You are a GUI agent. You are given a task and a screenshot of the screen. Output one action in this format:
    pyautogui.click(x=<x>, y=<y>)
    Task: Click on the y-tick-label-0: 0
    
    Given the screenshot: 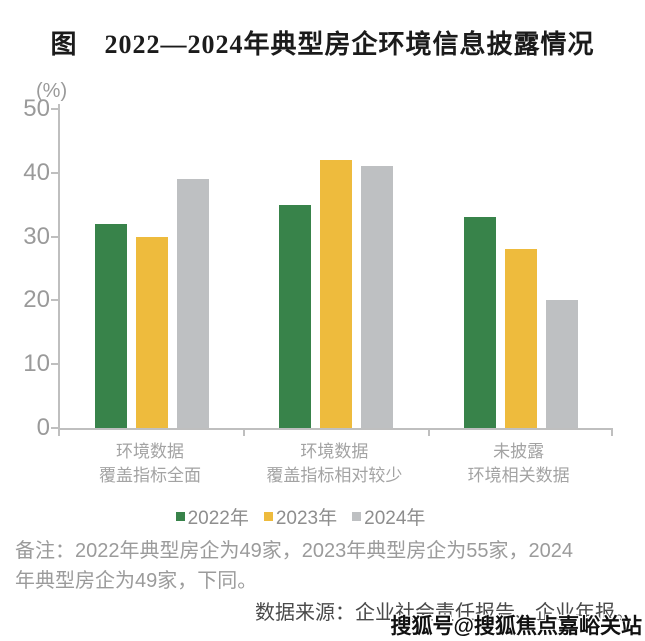 What is the action you would take?
    pyautogui.click(x=43, y=427)
    